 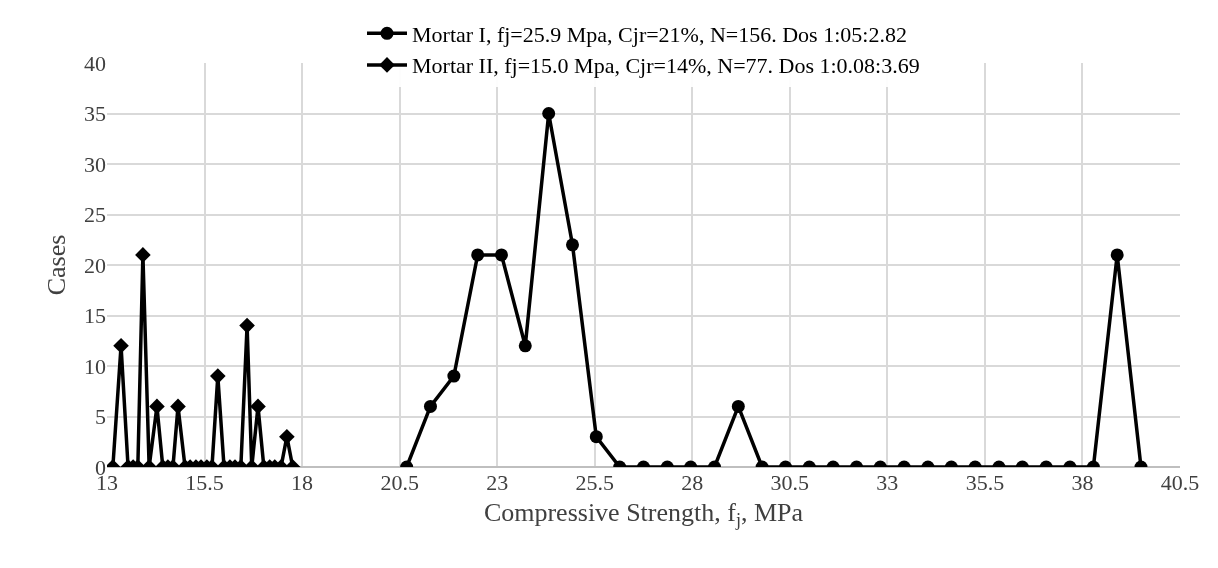 What do you see at coordinates (985, 482) in the screenshot?
I see `x-tick-label: 35.5` at bounding box center [985, 482].